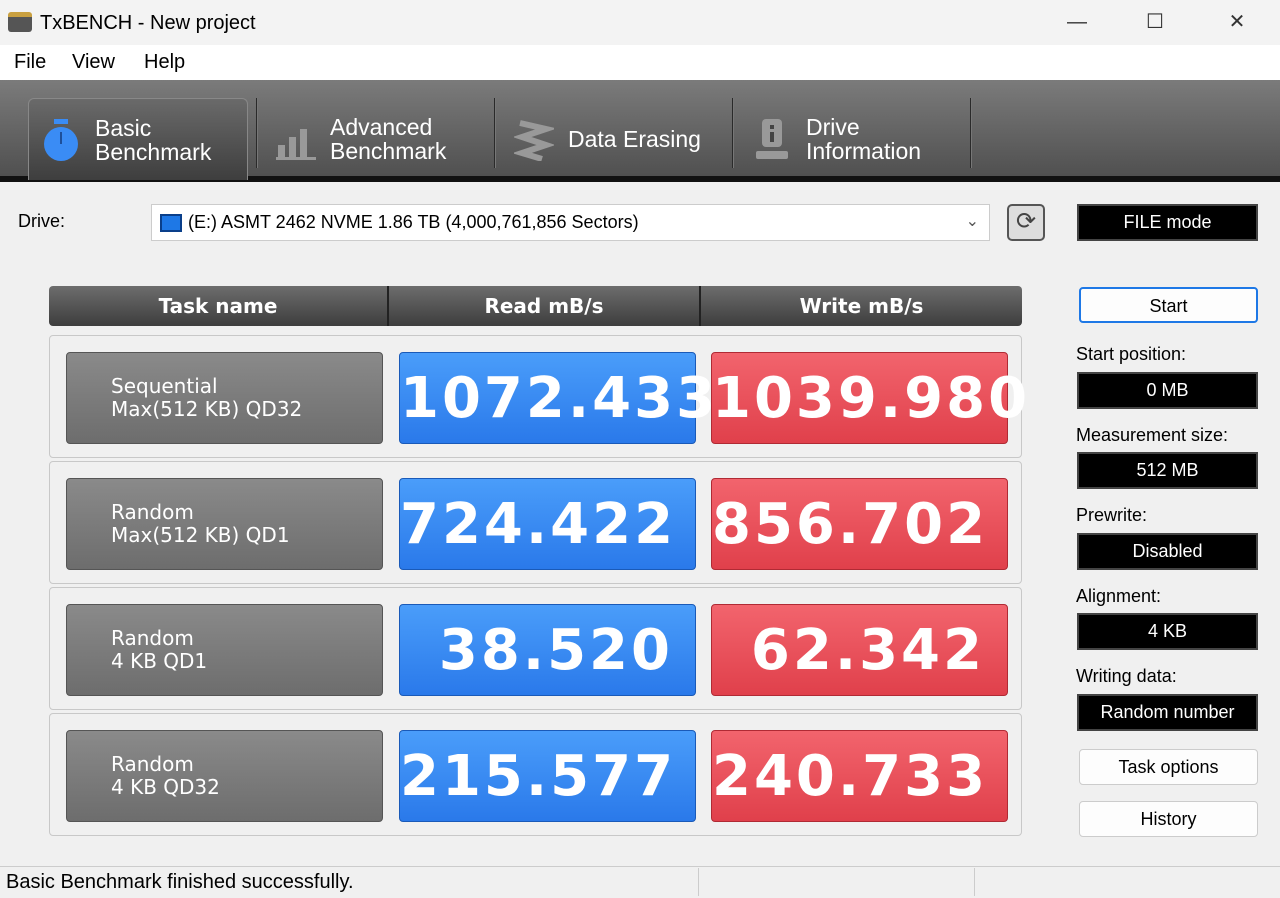 The height and width of the screenshot is (898, 1280). I want to click on refresh-button: ⟳, so click(1026, 222).